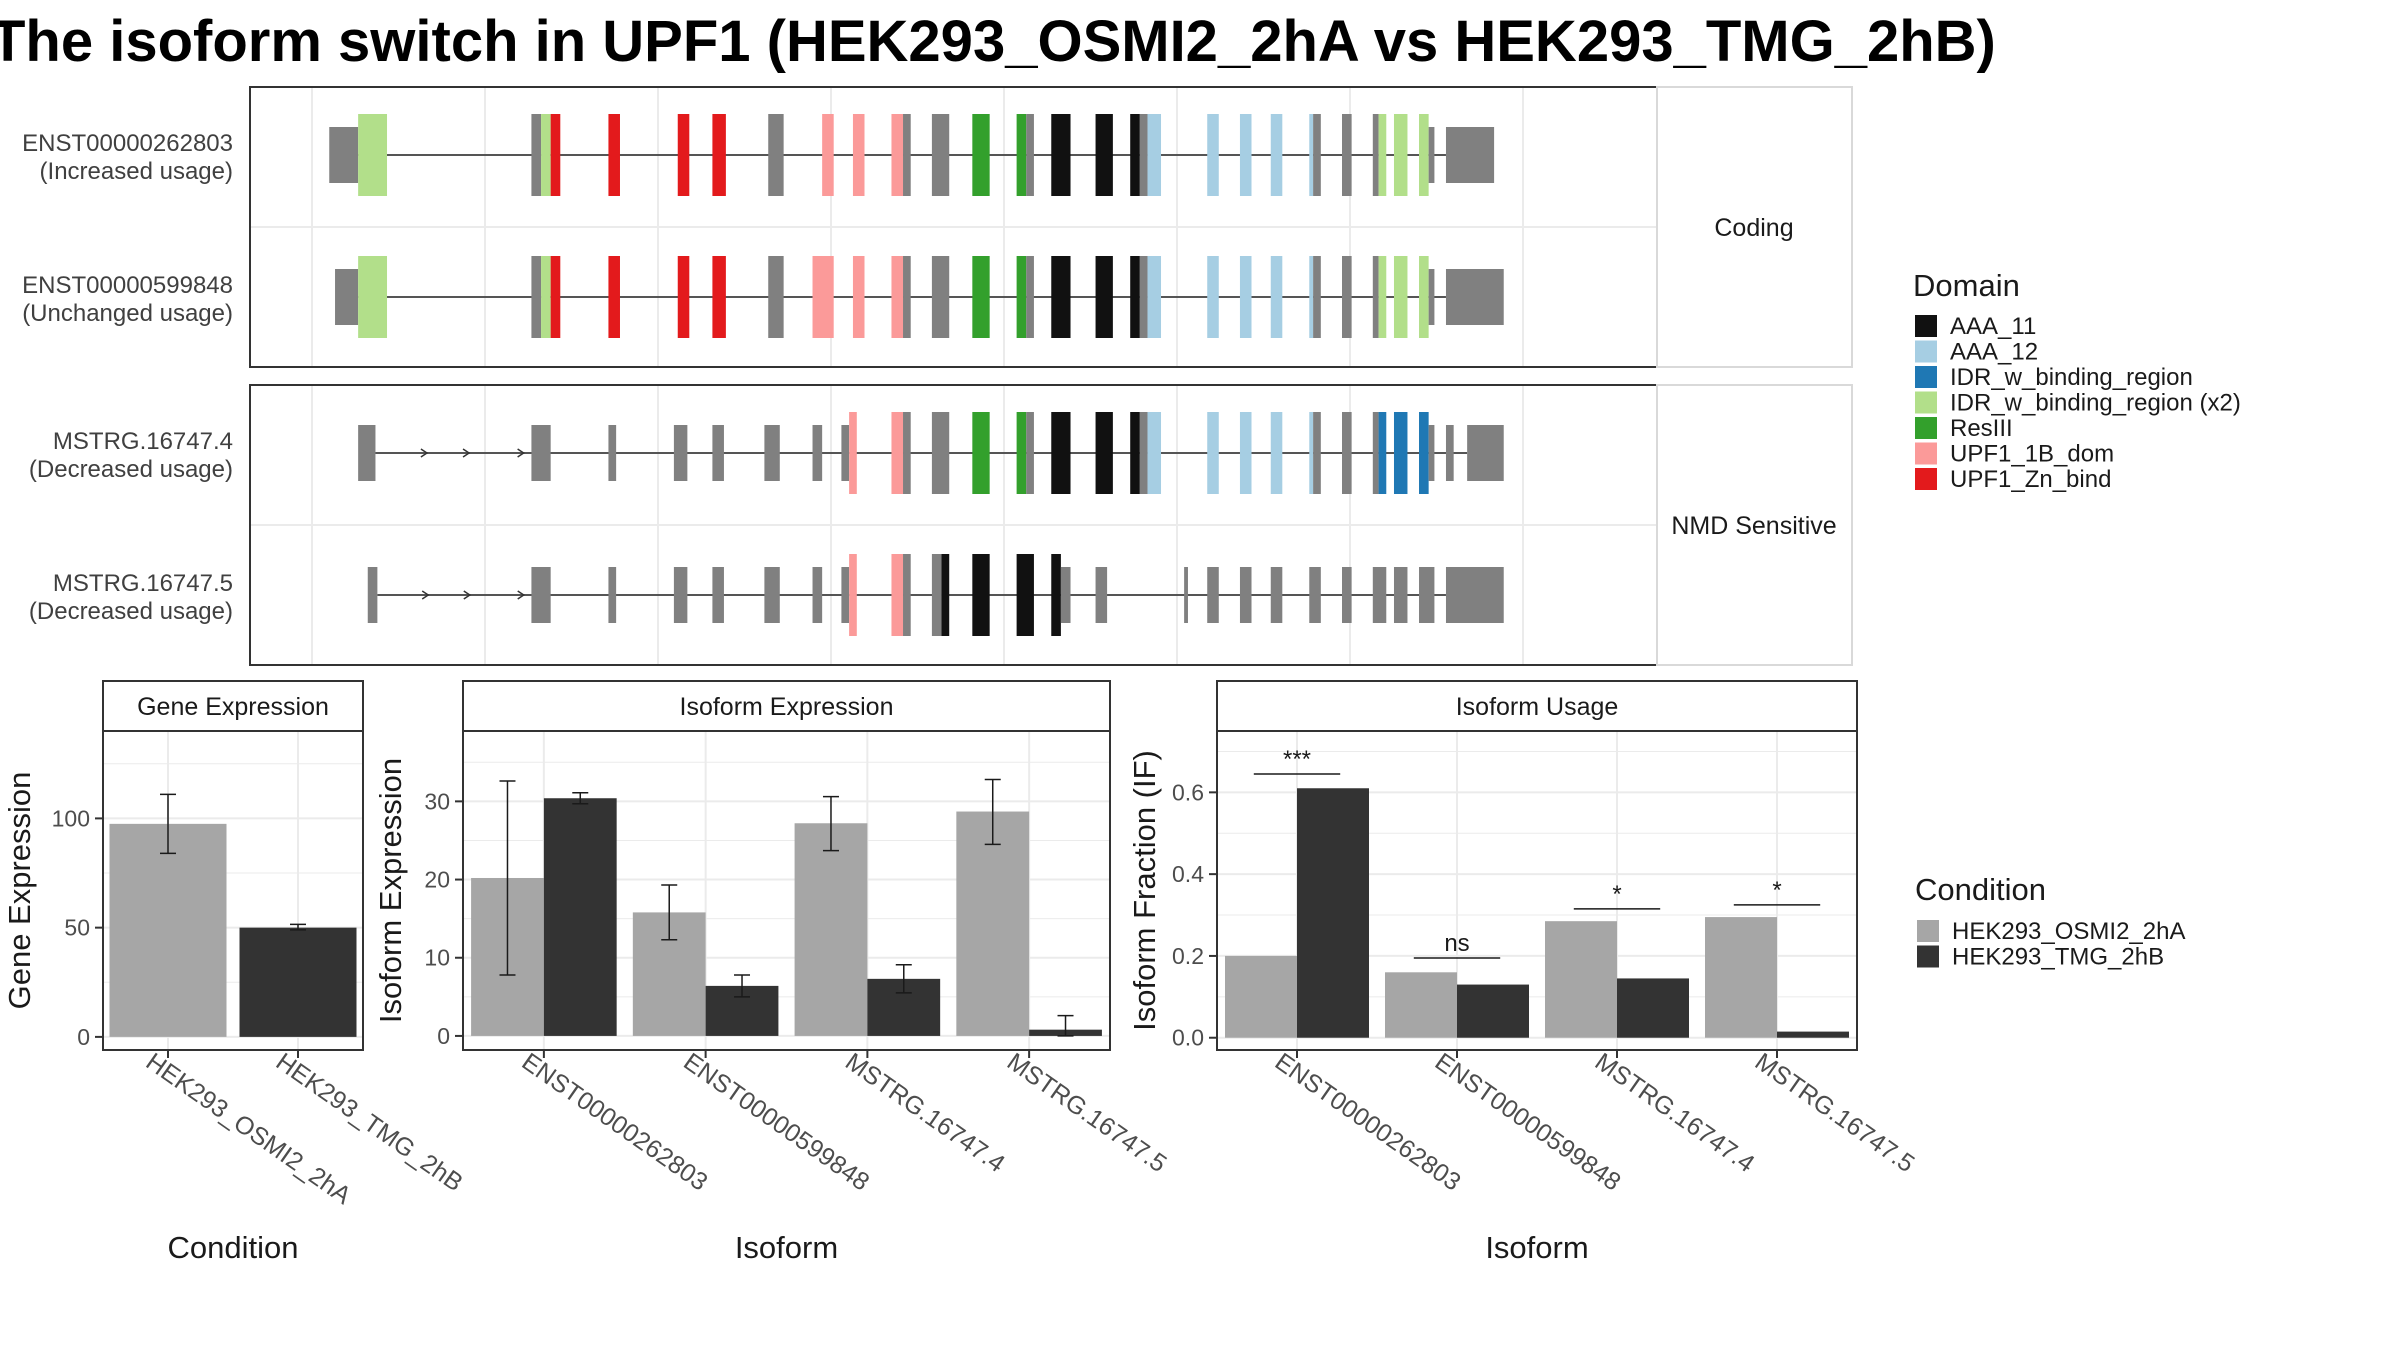 The image size is (2400, 1350). Describe the element at coordinates (127, 313) in the screenshot. I see `isoform-usage: (Unchanged usage)` at that location.